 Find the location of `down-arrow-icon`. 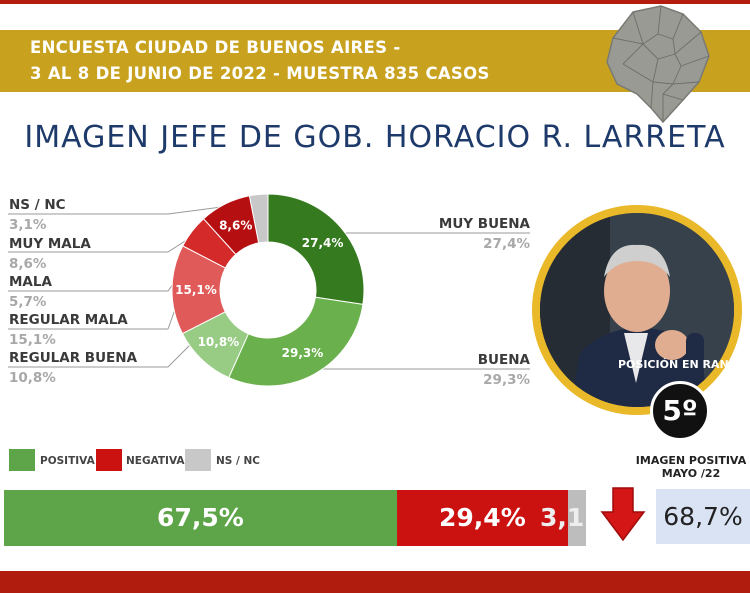

down-arrow-icon is located at coordinates (623, 514).